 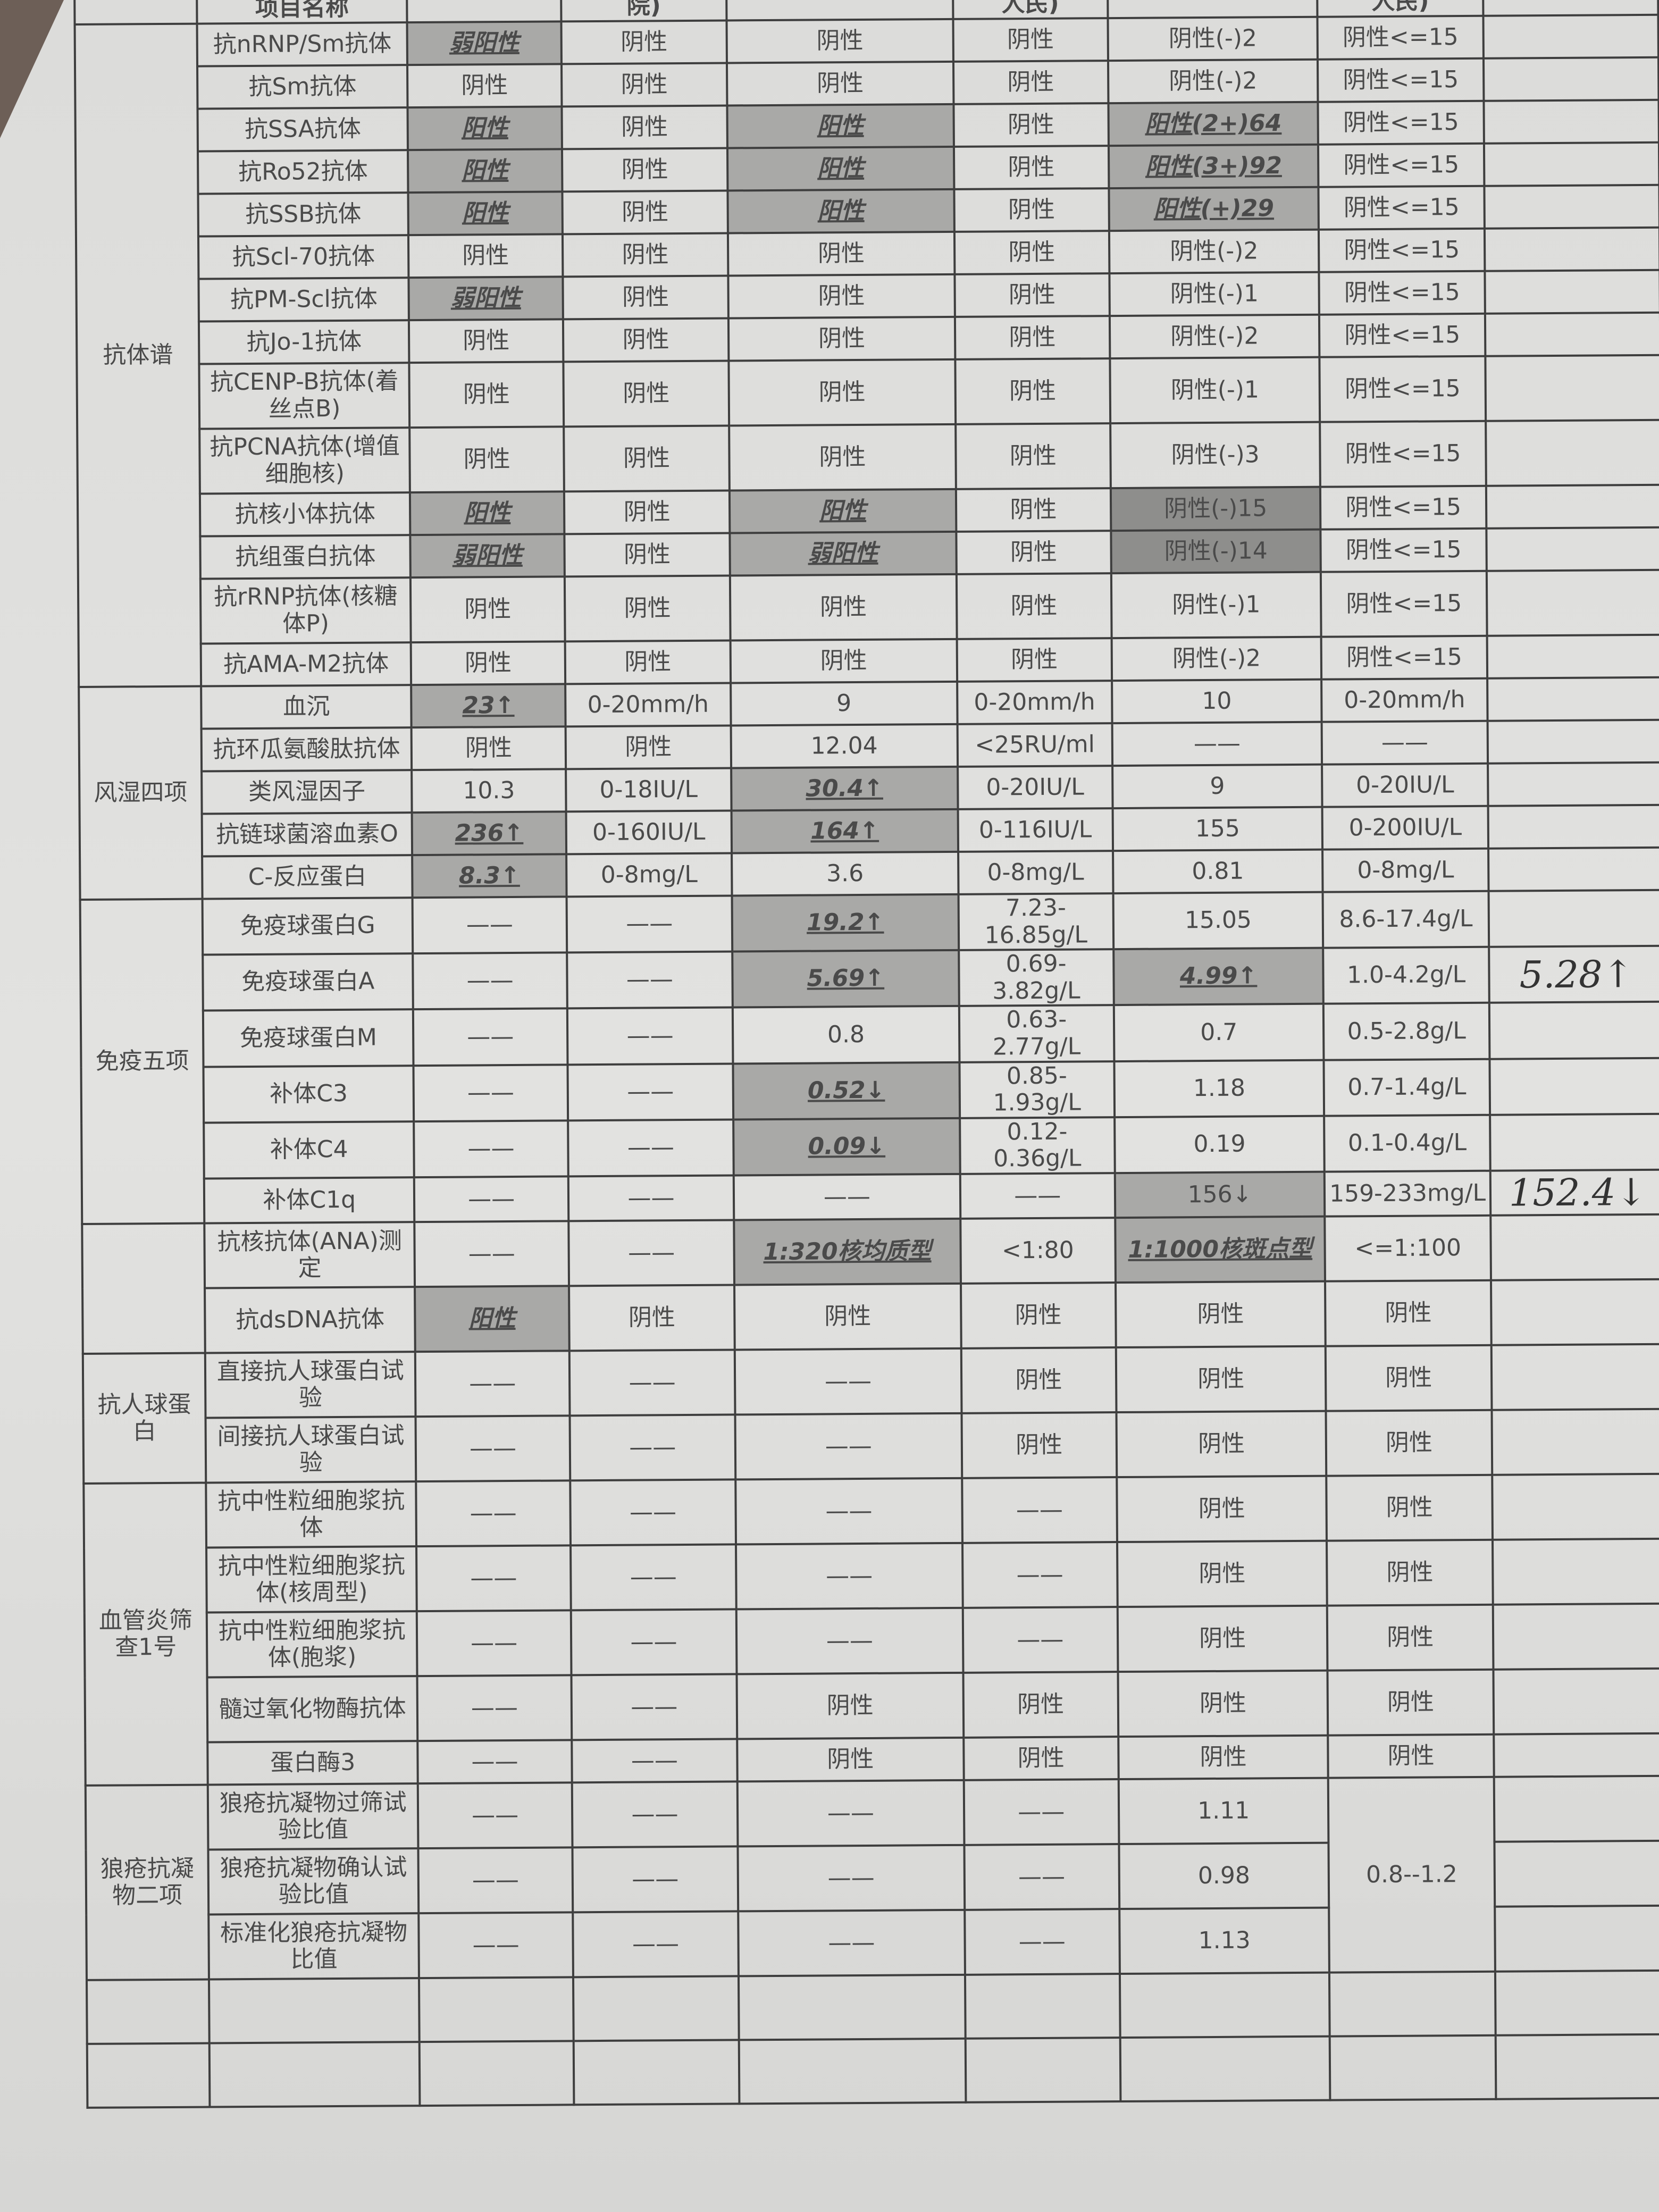 What do you see at coordinates (487, 513) in the screenshot?
I see `result-value: 阳性` at bounding box center [487, 513].